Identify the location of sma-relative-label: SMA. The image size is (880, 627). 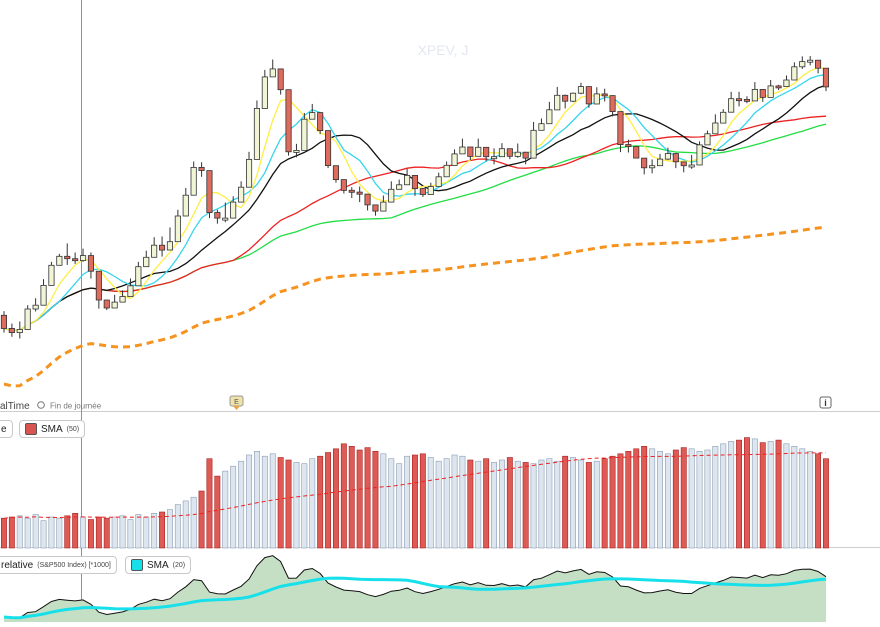
(158, 565).